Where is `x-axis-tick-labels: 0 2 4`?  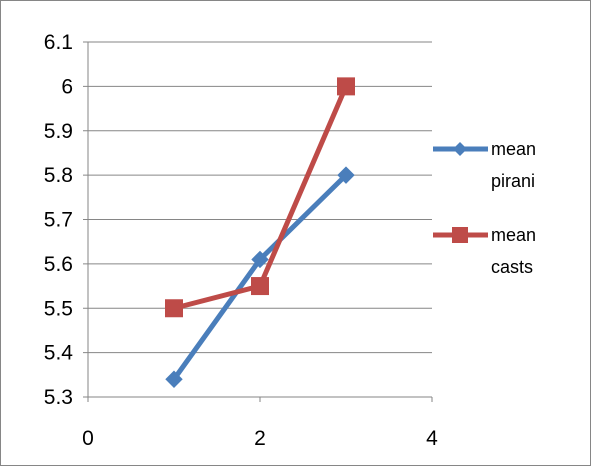 x-axis-tick-labels: 0 2 4 is located at coordinates (260, 438).